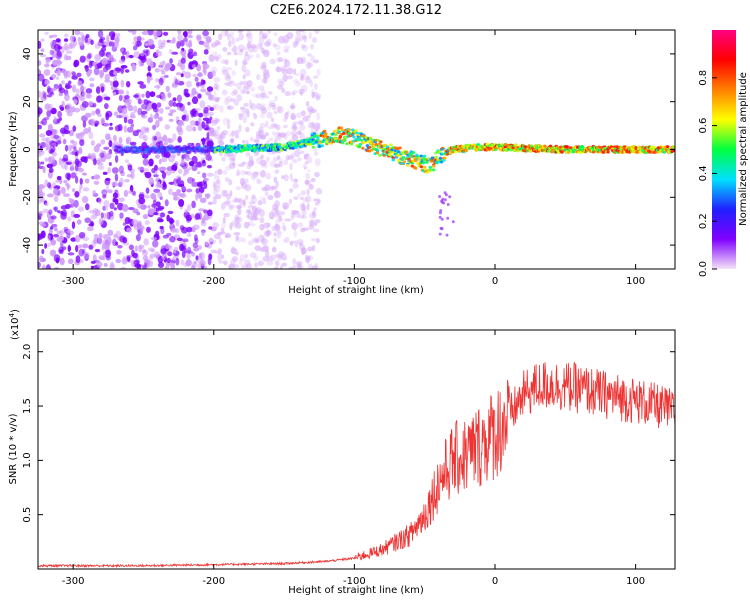  What do you see at coordinates (27, 352) in the screenshot?
I see `y-tick-label: 2.0` at bounding box center [27, 352].